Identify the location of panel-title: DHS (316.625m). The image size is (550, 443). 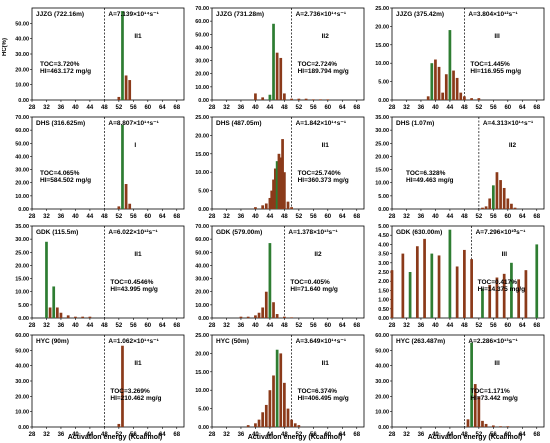
(60, 123).